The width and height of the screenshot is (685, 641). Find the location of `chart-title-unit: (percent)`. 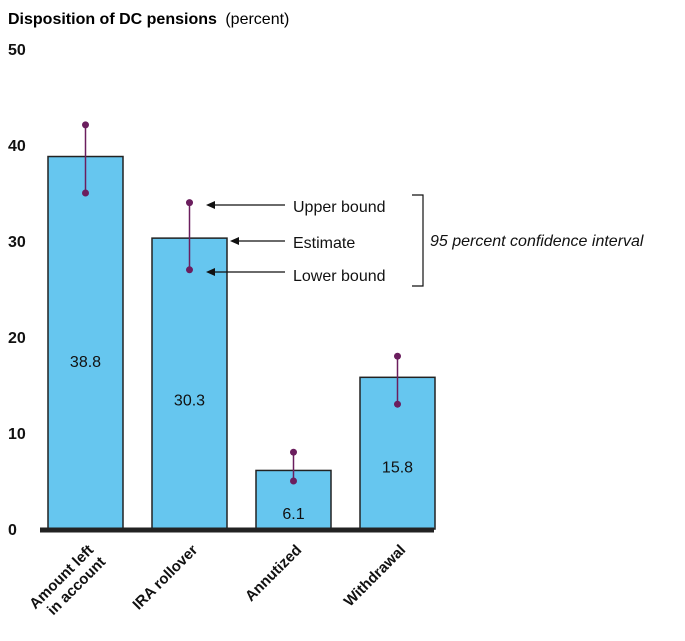

chart-title-unit: (percent) is located at coordinates (257, 19).